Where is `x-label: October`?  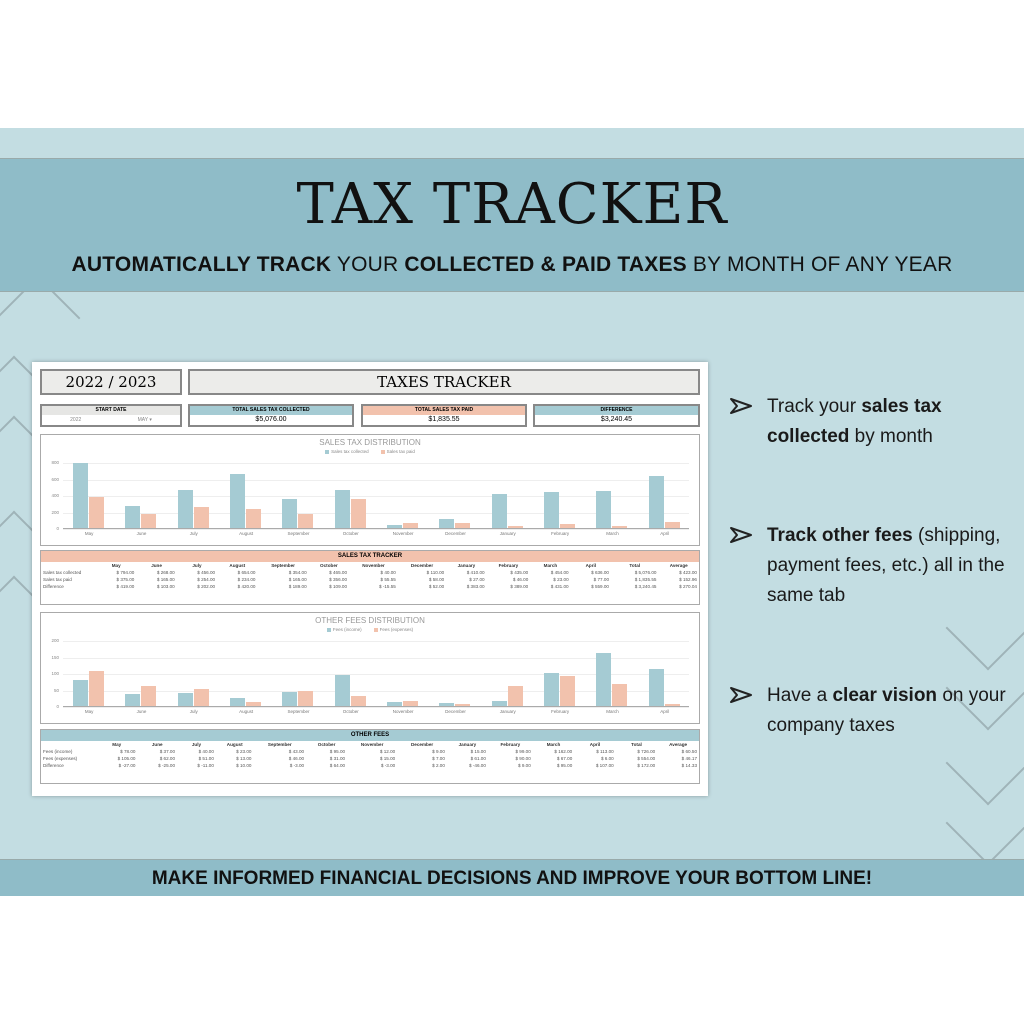
x-label: October is located at coordinates (350, 533).